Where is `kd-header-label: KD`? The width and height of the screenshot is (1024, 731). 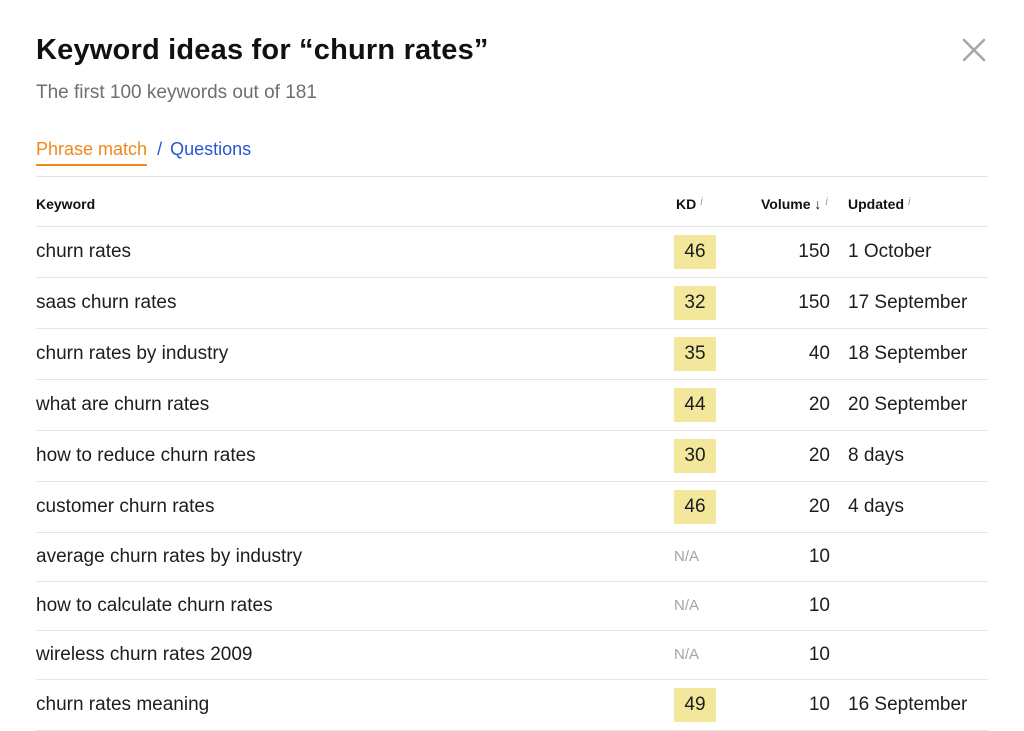 kd-header-label: KD is located at coordinates (686, 204).